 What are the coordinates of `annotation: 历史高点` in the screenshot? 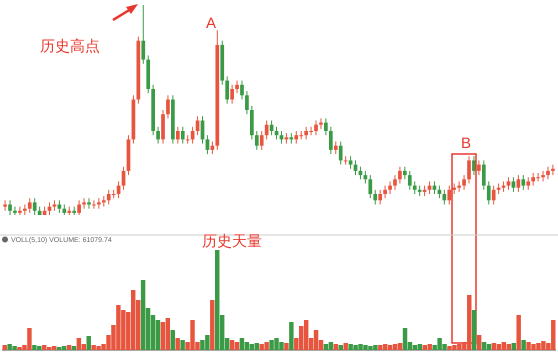 It's located at (70, 46).